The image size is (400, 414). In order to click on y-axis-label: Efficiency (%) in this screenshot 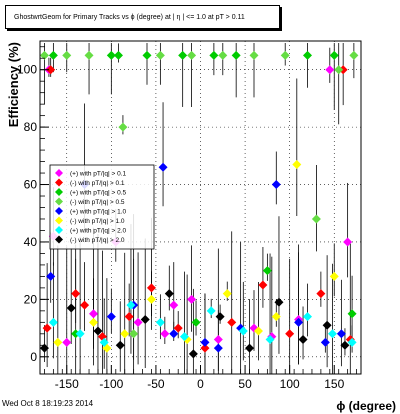, I will do `click(13, 84)`.